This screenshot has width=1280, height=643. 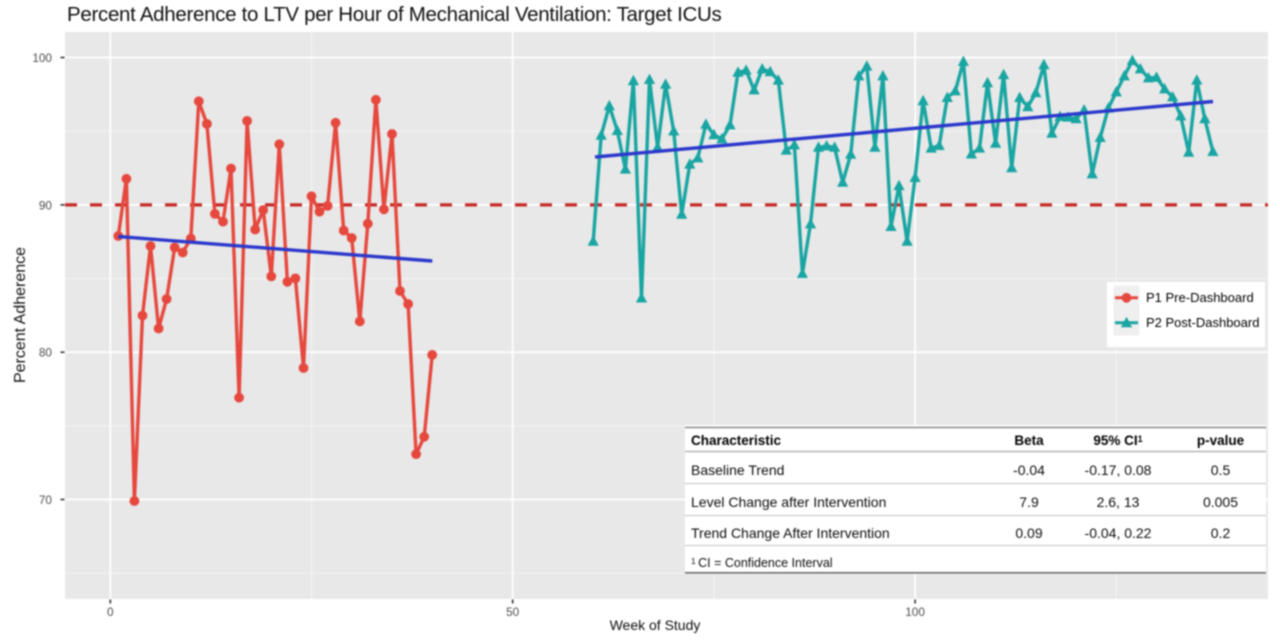 What do you see at coordinates (46, 205) in the screenshot?
I see `svg-text: 90` at bounding box center [46, 205].